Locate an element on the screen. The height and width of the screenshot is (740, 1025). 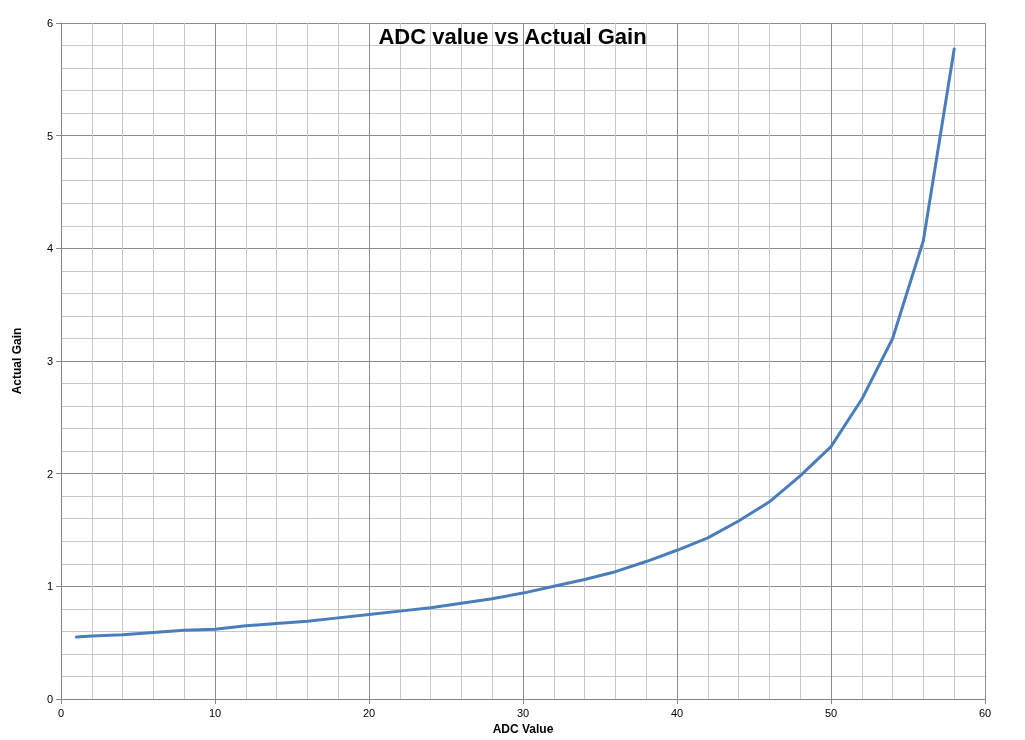
y-axis-title: Actual Gain is located at coordinates (17, 361).